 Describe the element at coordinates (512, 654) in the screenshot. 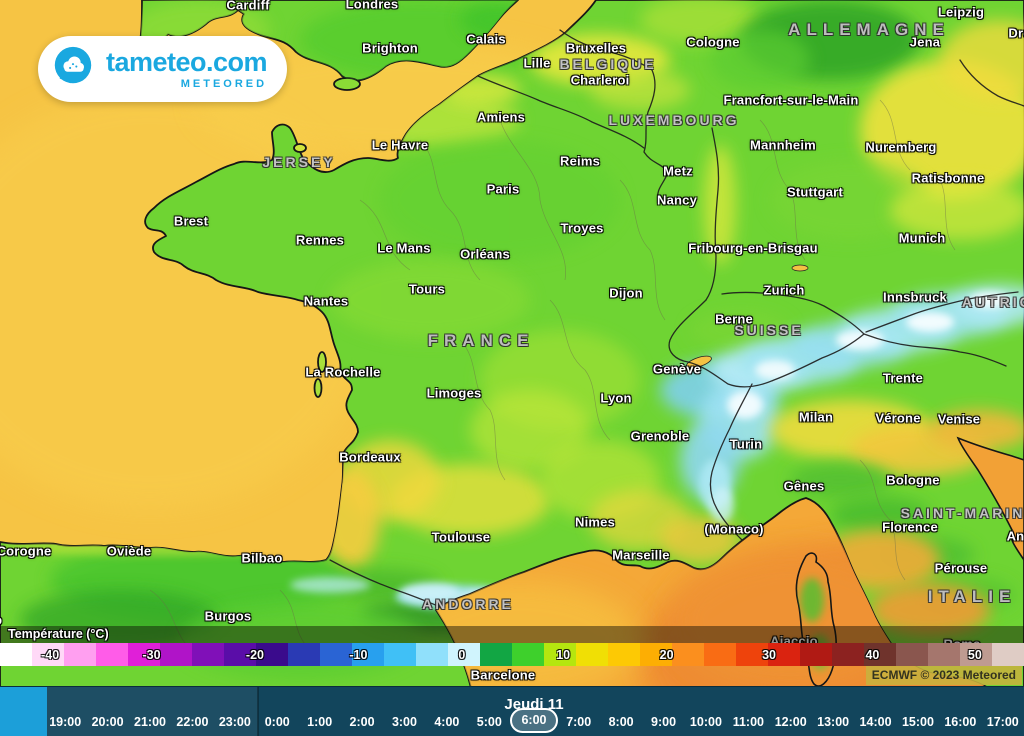

I see `temperature-scale: -40 -30 -20 -10 0 10 20 30 40 50` at that location.